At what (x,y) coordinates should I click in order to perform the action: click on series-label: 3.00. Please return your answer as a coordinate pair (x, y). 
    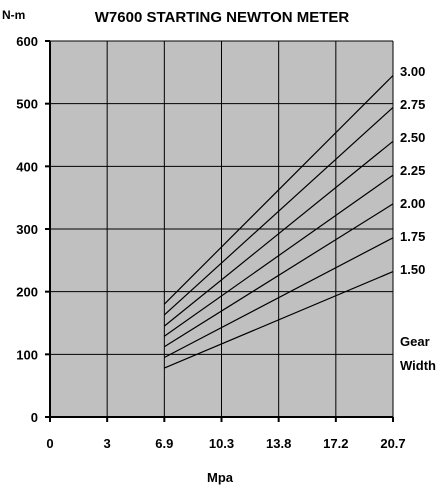
    Looking at the image, I should click on (412, 71).